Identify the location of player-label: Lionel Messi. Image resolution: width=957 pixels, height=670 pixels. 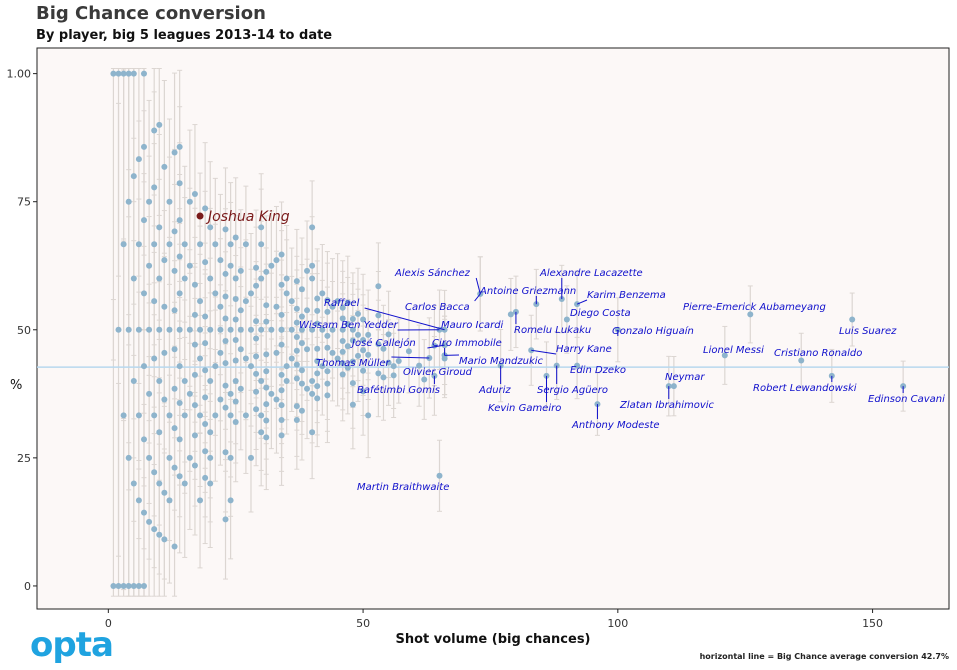
(733, 350).